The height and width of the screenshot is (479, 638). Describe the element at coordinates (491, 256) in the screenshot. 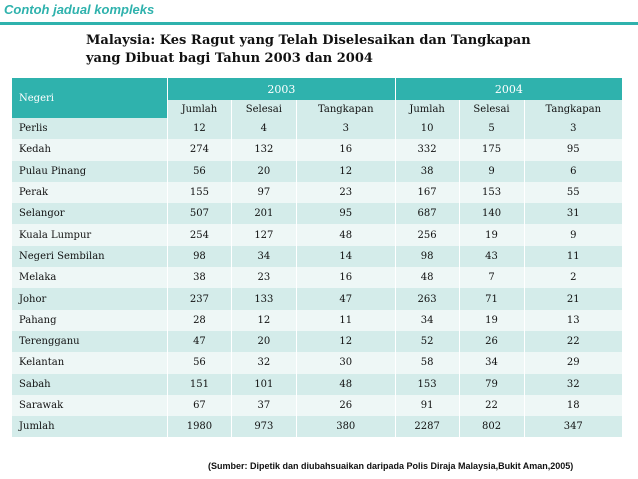

I see `cell-value: 43` at that location.